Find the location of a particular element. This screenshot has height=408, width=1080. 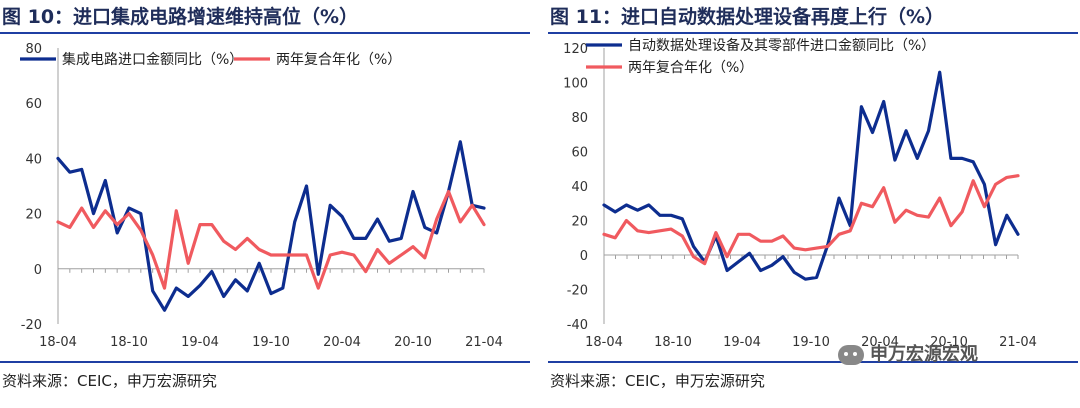

wechat-icon is located at coordinates (851, 355).